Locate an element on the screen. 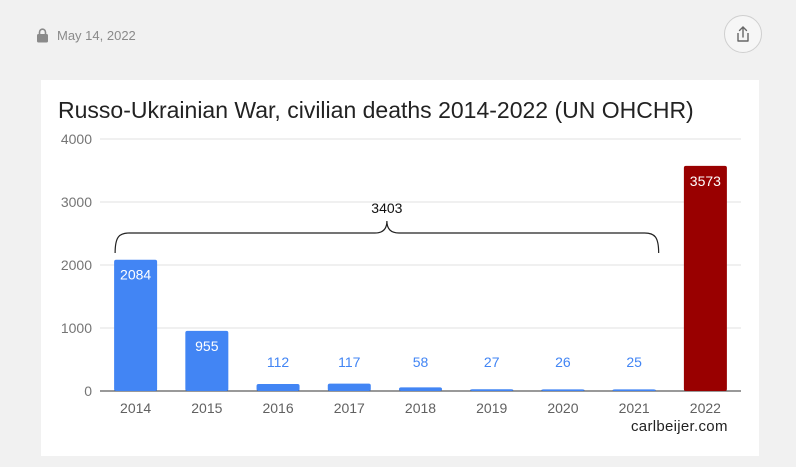  y-tick-label: 2000 is located at coordinates (76, 265).